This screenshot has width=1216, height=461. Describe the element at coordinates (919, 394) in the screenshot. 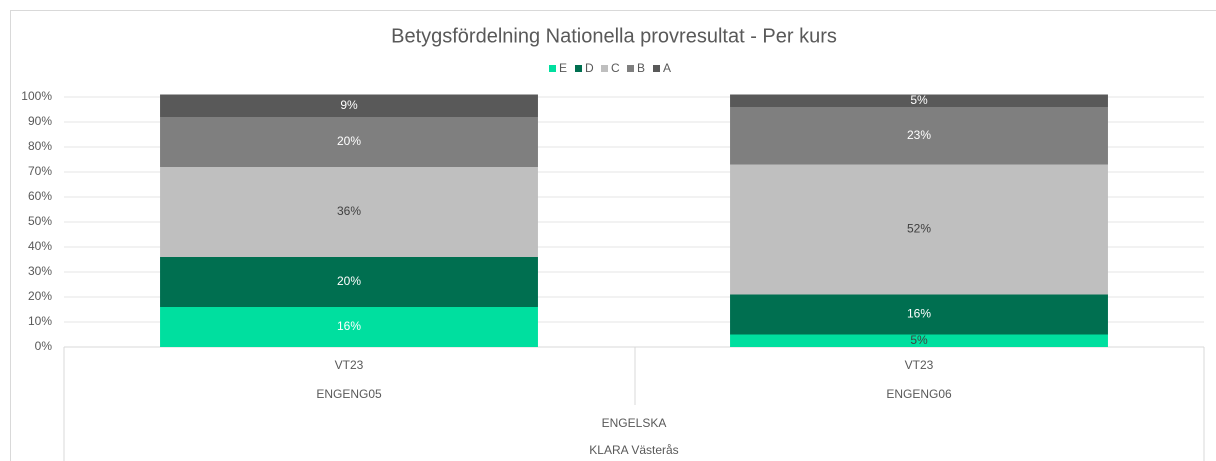

I see `course-label: ENGENG06` at that location.